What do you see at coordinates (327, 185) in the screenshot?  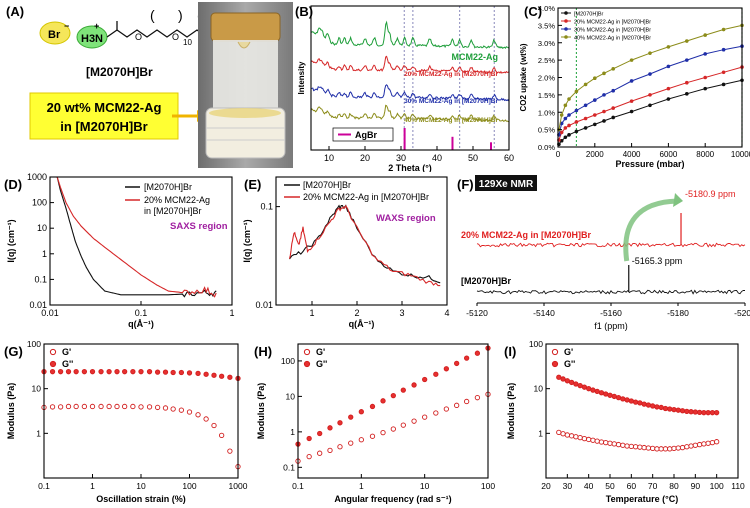 I see `legend-label: [M2070H]Br` at bounding box center [327, 185].